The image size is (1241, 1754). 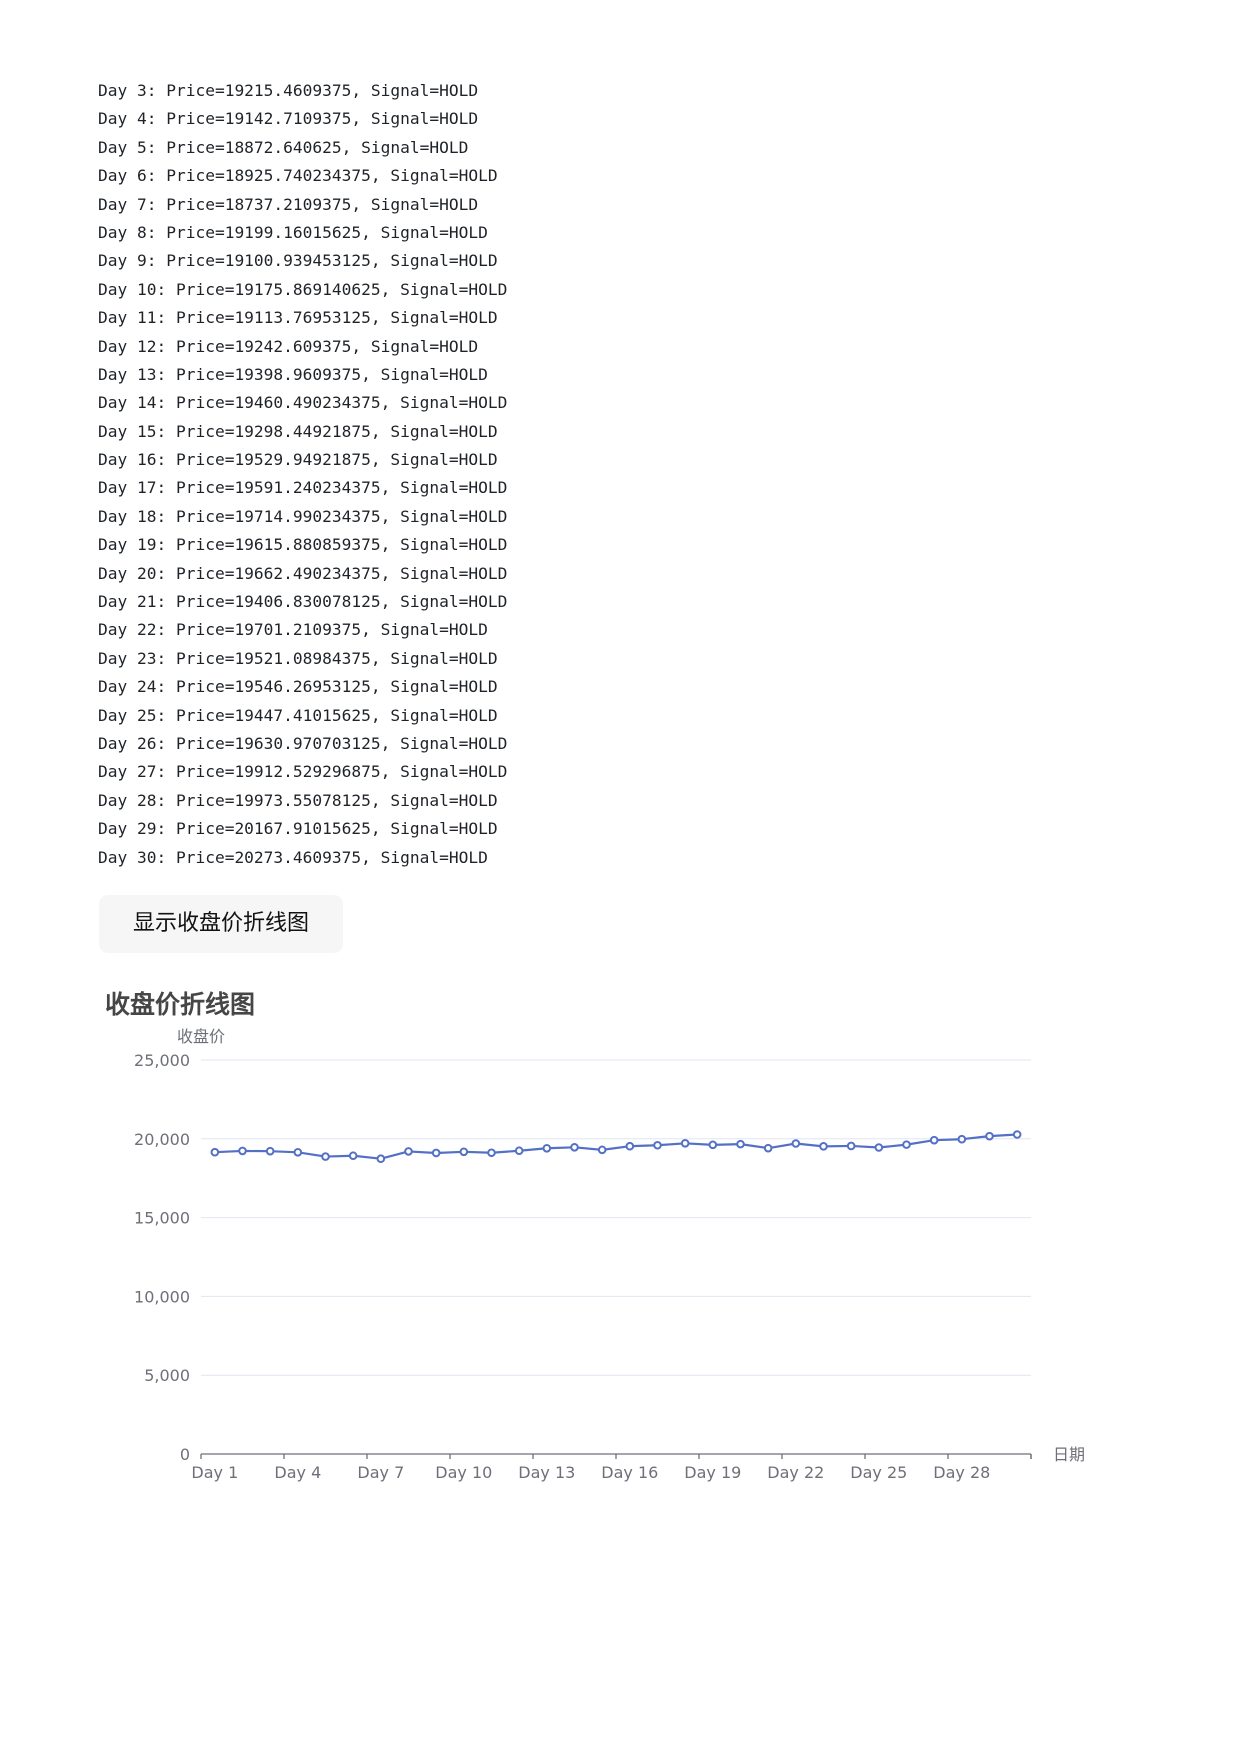 I want to click on x-tick-label: Day 4, so click(x=297, y=1472).